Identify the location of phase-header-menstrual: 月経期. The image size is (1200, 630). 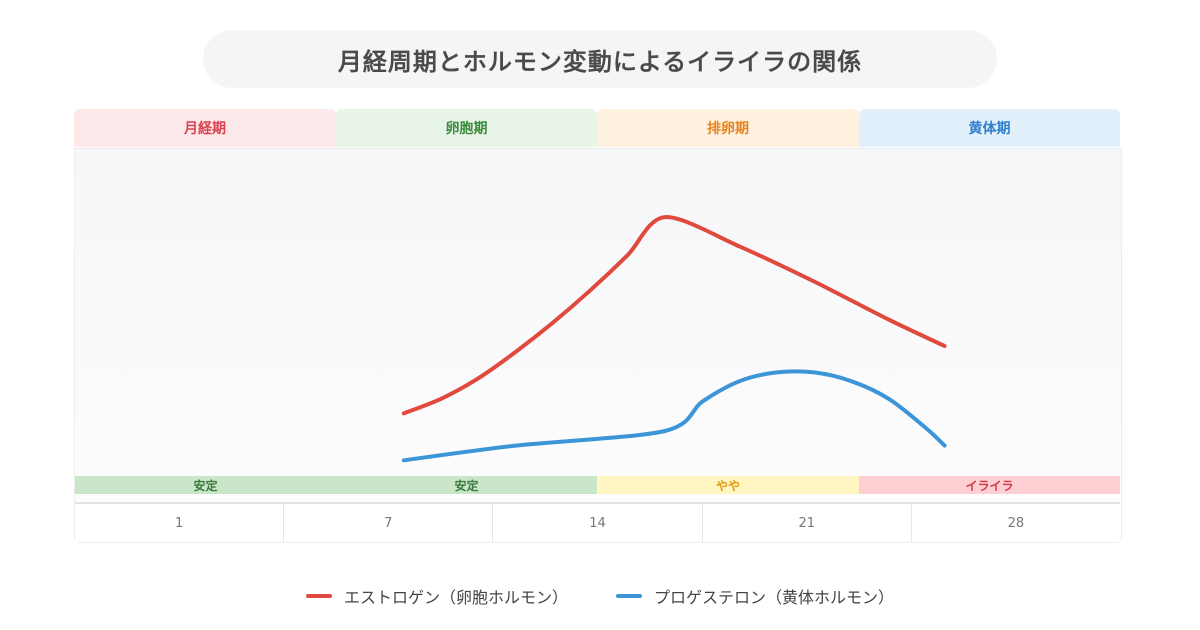
(205, 128).